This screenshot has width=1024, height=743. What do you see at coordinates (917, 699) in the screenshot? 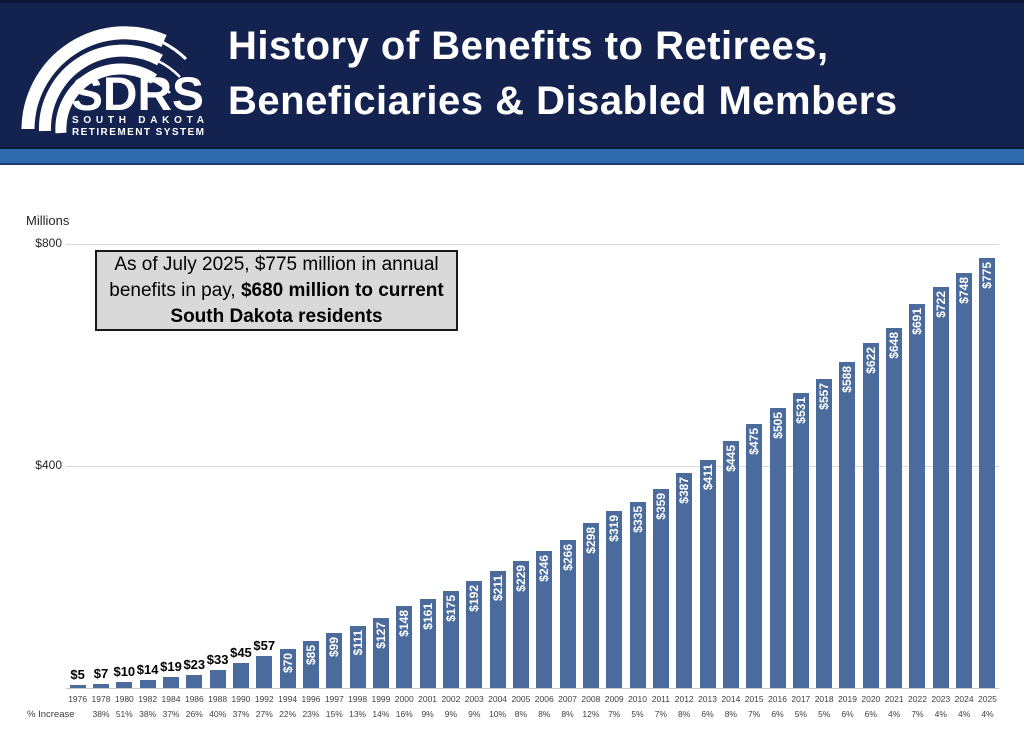
I see `year-label-2022: 2022` at bounding box center [917, 699].